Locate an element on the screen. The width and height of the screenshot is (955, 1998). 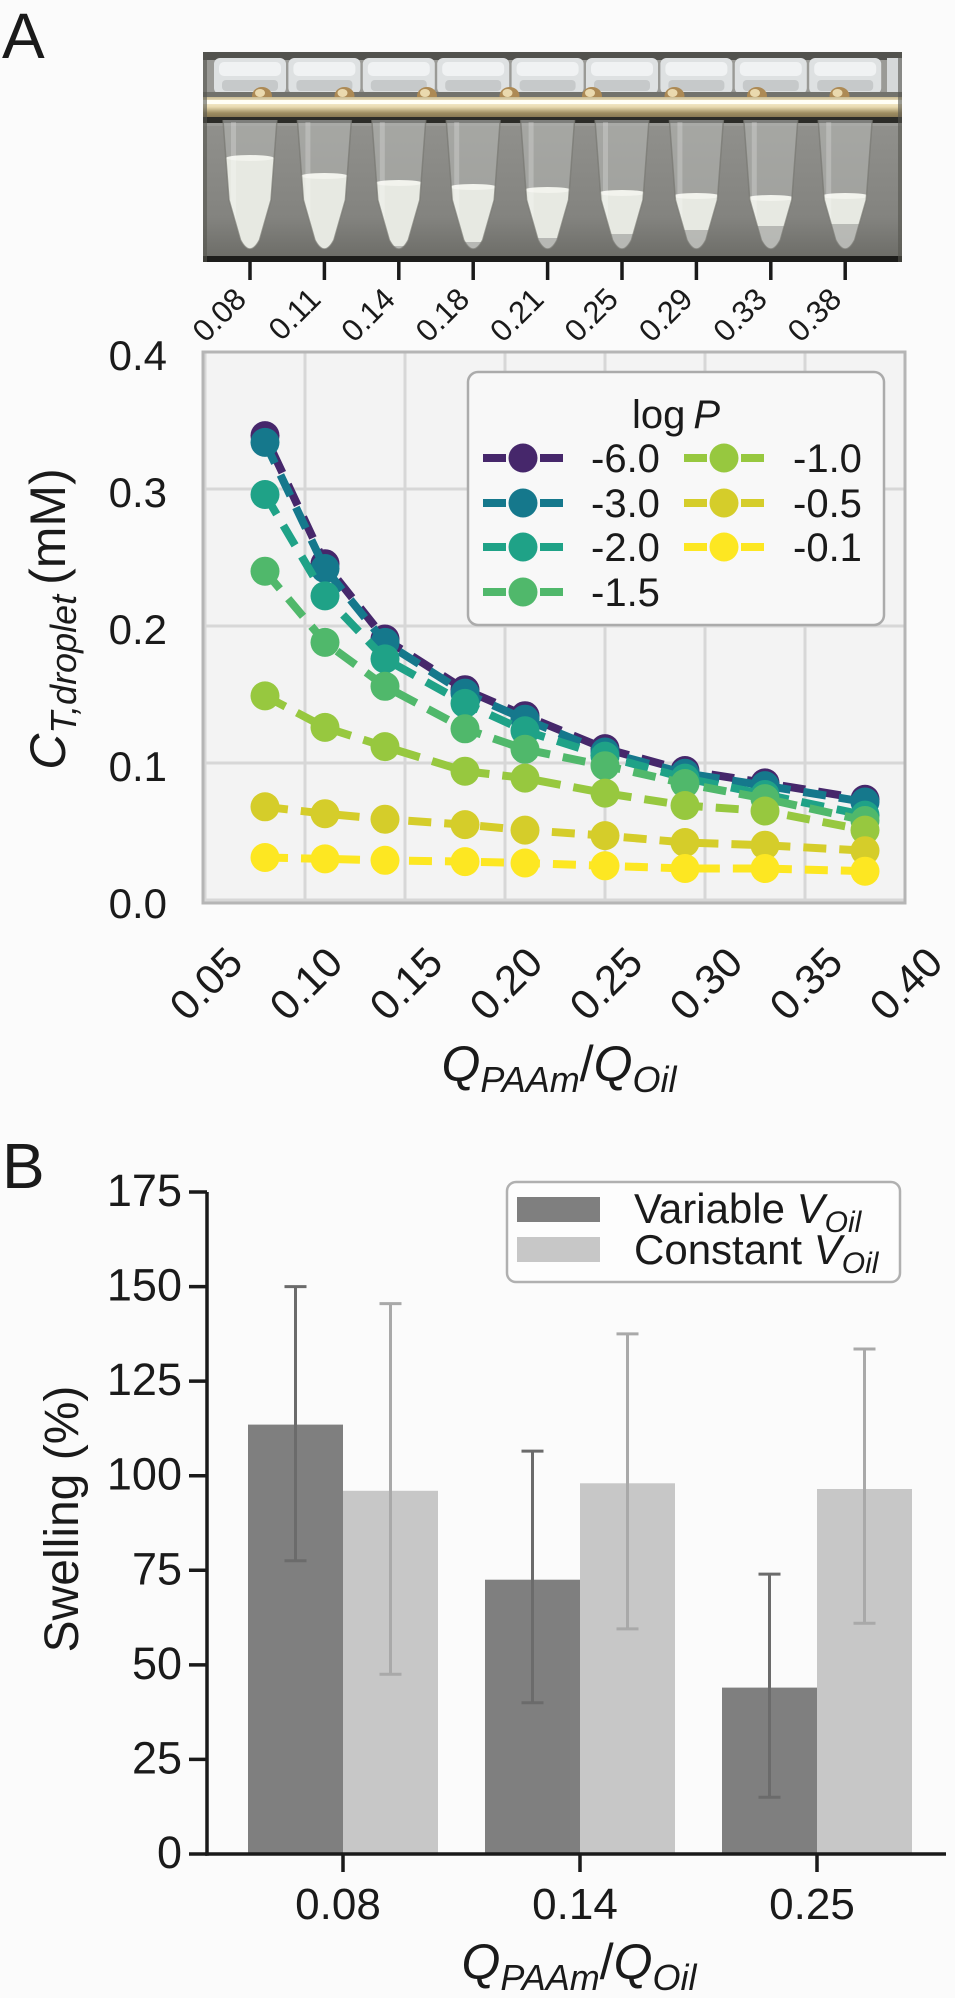
svg-text: 0.08 is located at coordinates (338, 1904).